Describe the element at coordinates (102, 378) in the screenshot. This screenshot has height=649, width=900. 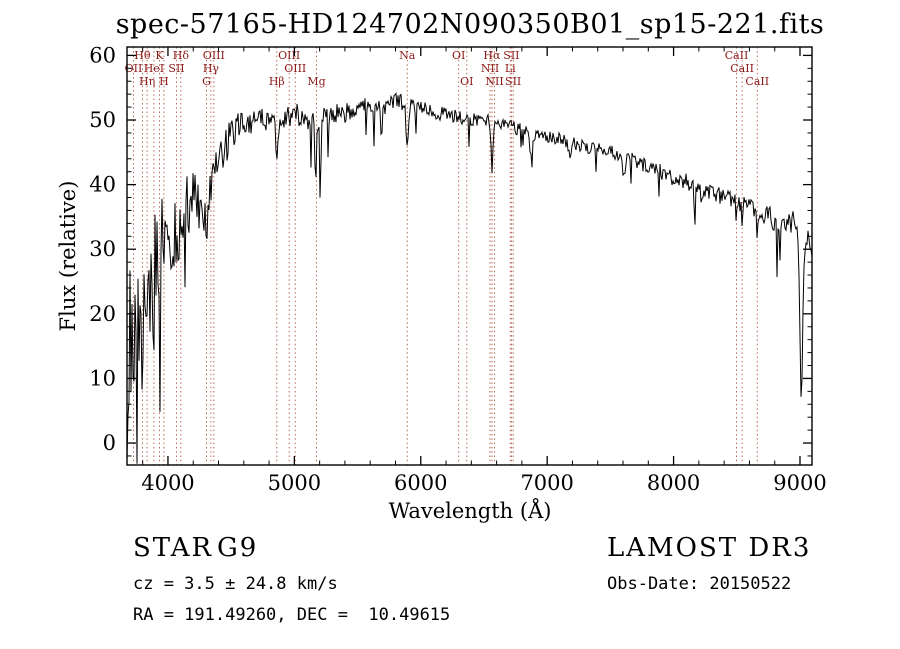
I see `y-tick-label: 10` at that location.